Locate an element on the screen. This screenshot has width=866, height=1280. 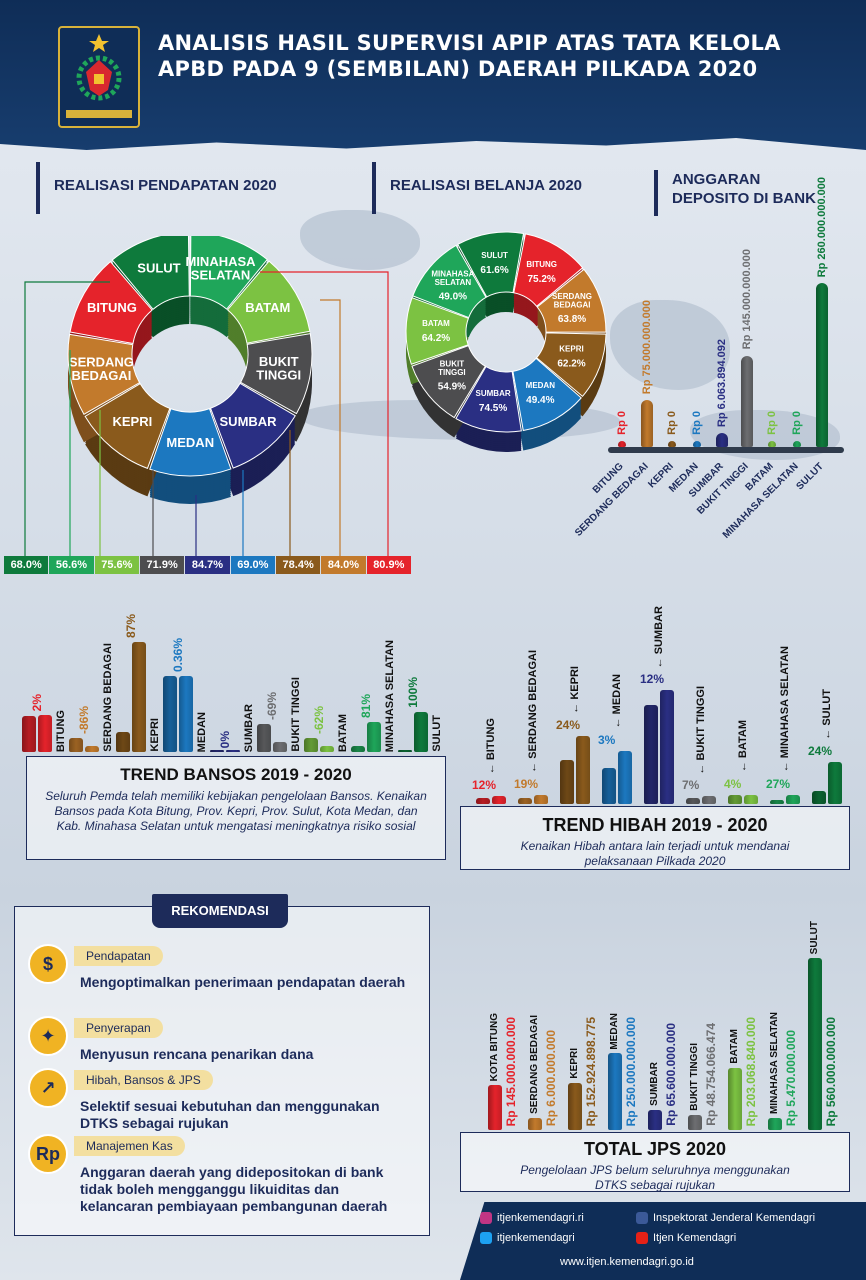
bansos-percent-label: 0% is located at coordinates (225, 739).